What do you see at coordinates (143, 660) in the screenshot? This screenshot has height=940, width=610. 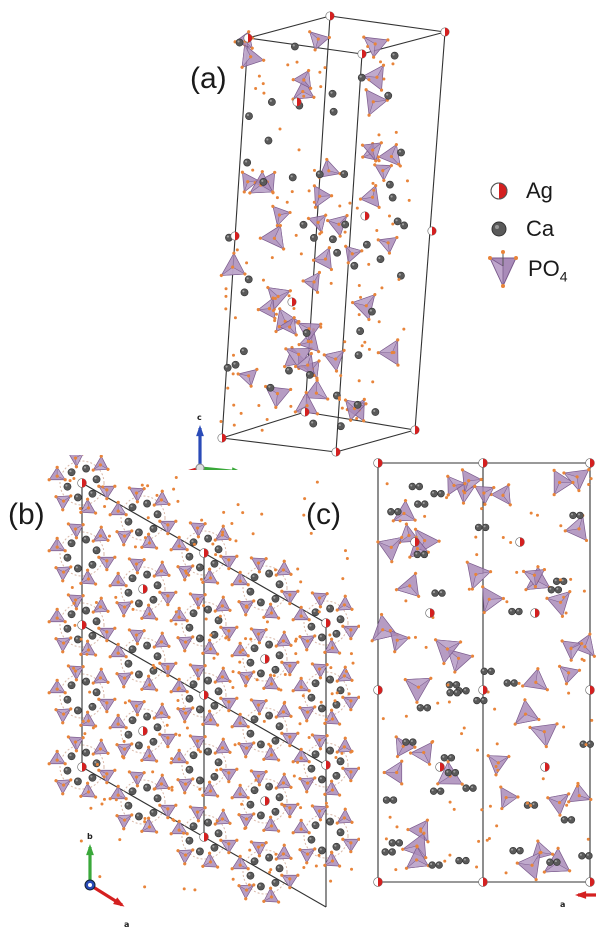 I see `ring-motif` at bounding box center [143, 660].